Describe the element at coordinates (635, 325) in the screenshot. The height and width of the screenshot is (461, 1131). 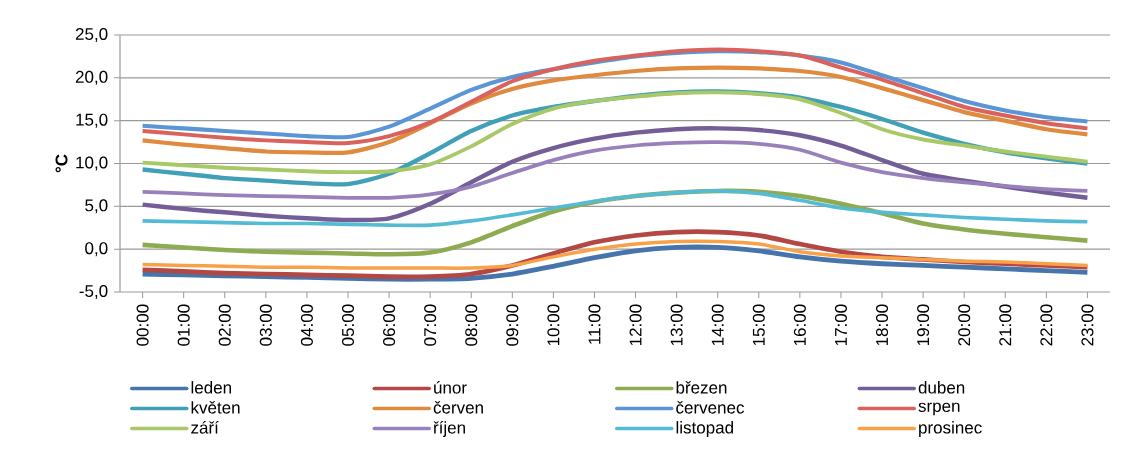
I see `x-tick-label: 12:00` at that location.